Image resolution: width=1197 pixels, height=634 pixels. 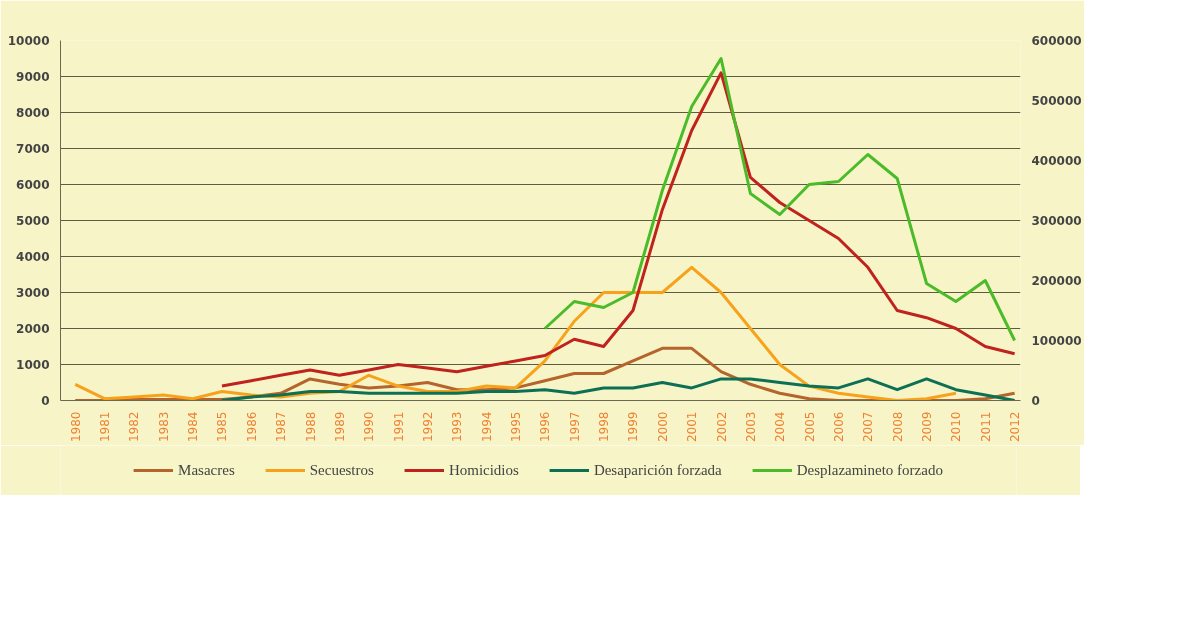 I want to click on y-tick-label: 4000, so click(x=33, y=257).